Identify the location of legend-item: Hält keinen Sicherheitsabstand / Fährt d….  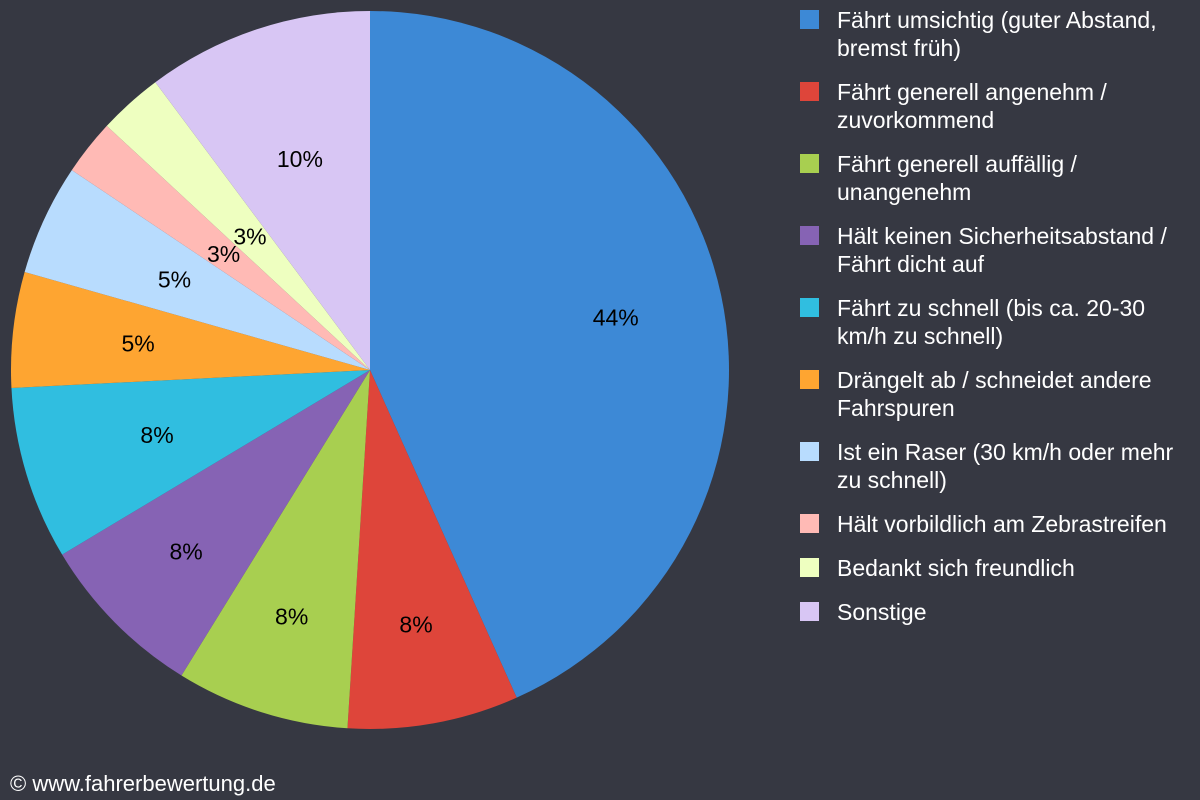
(997, 250).